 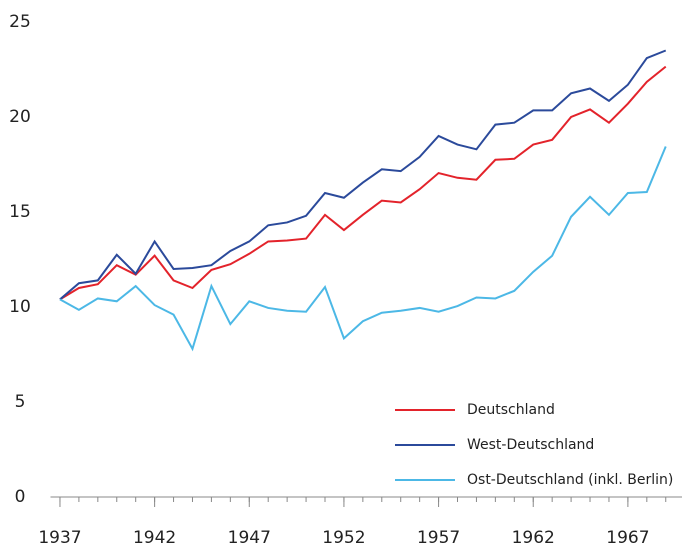 What do you see at coordinates (20, 212) in the screenshot?
I see `y-tick-label: 15` at bounding box center [20, 212].